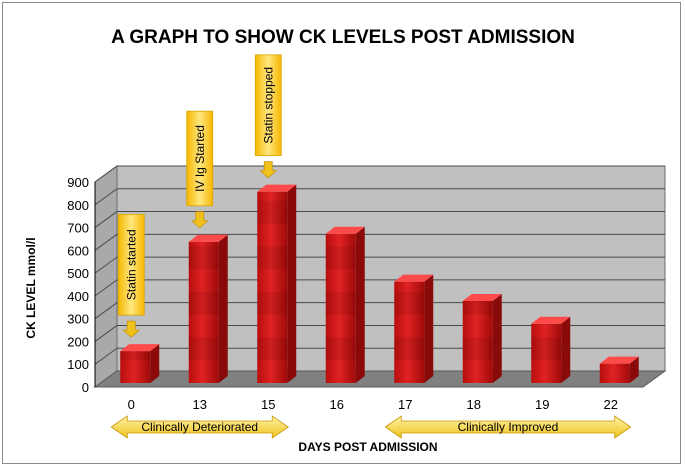  I want to click on span-label: Clinically Deteriorated, so click(199, 427).